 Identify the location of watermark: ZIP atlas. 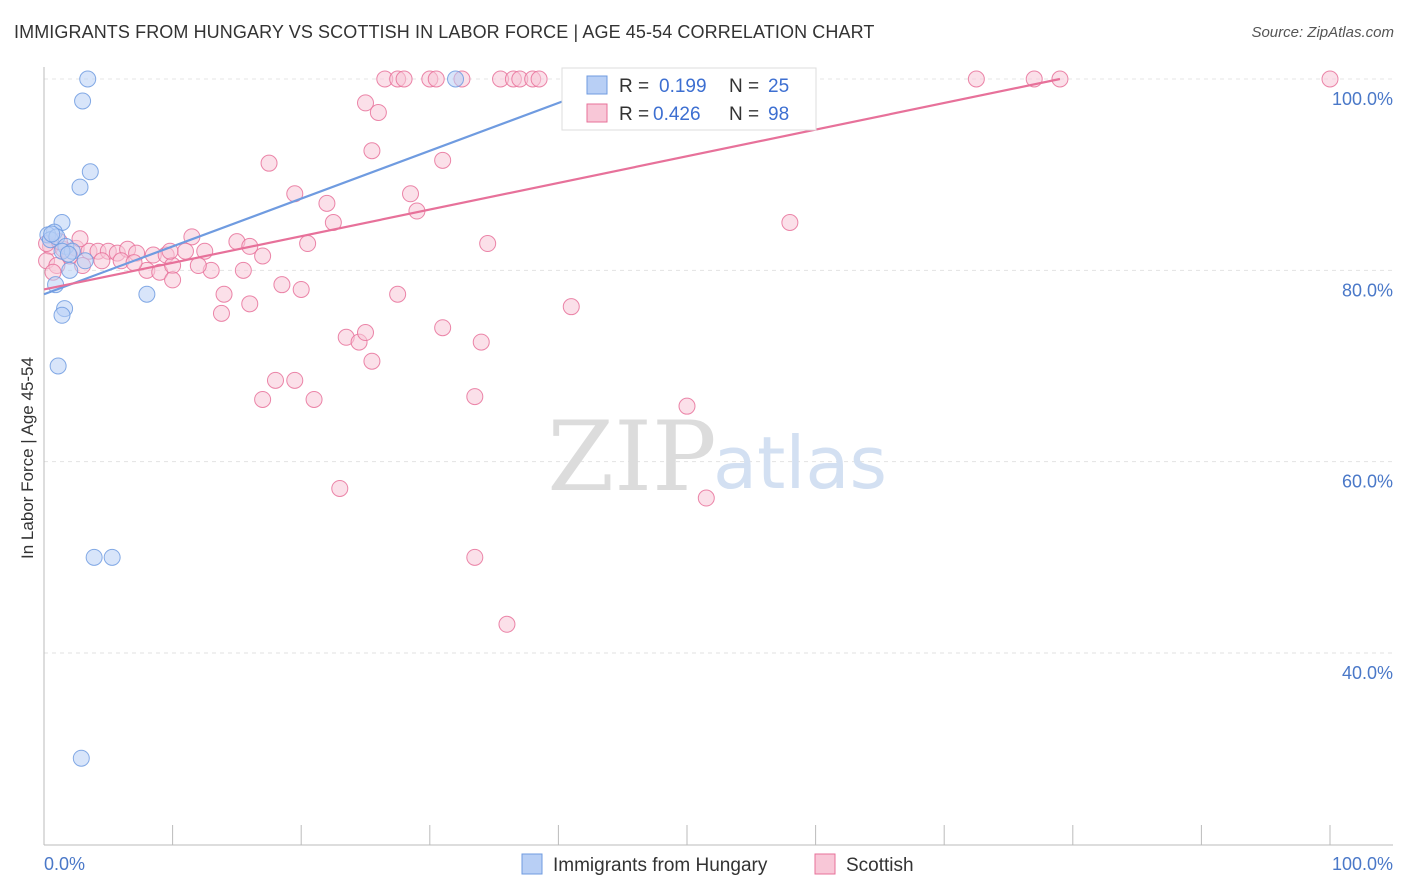
(717, 457).